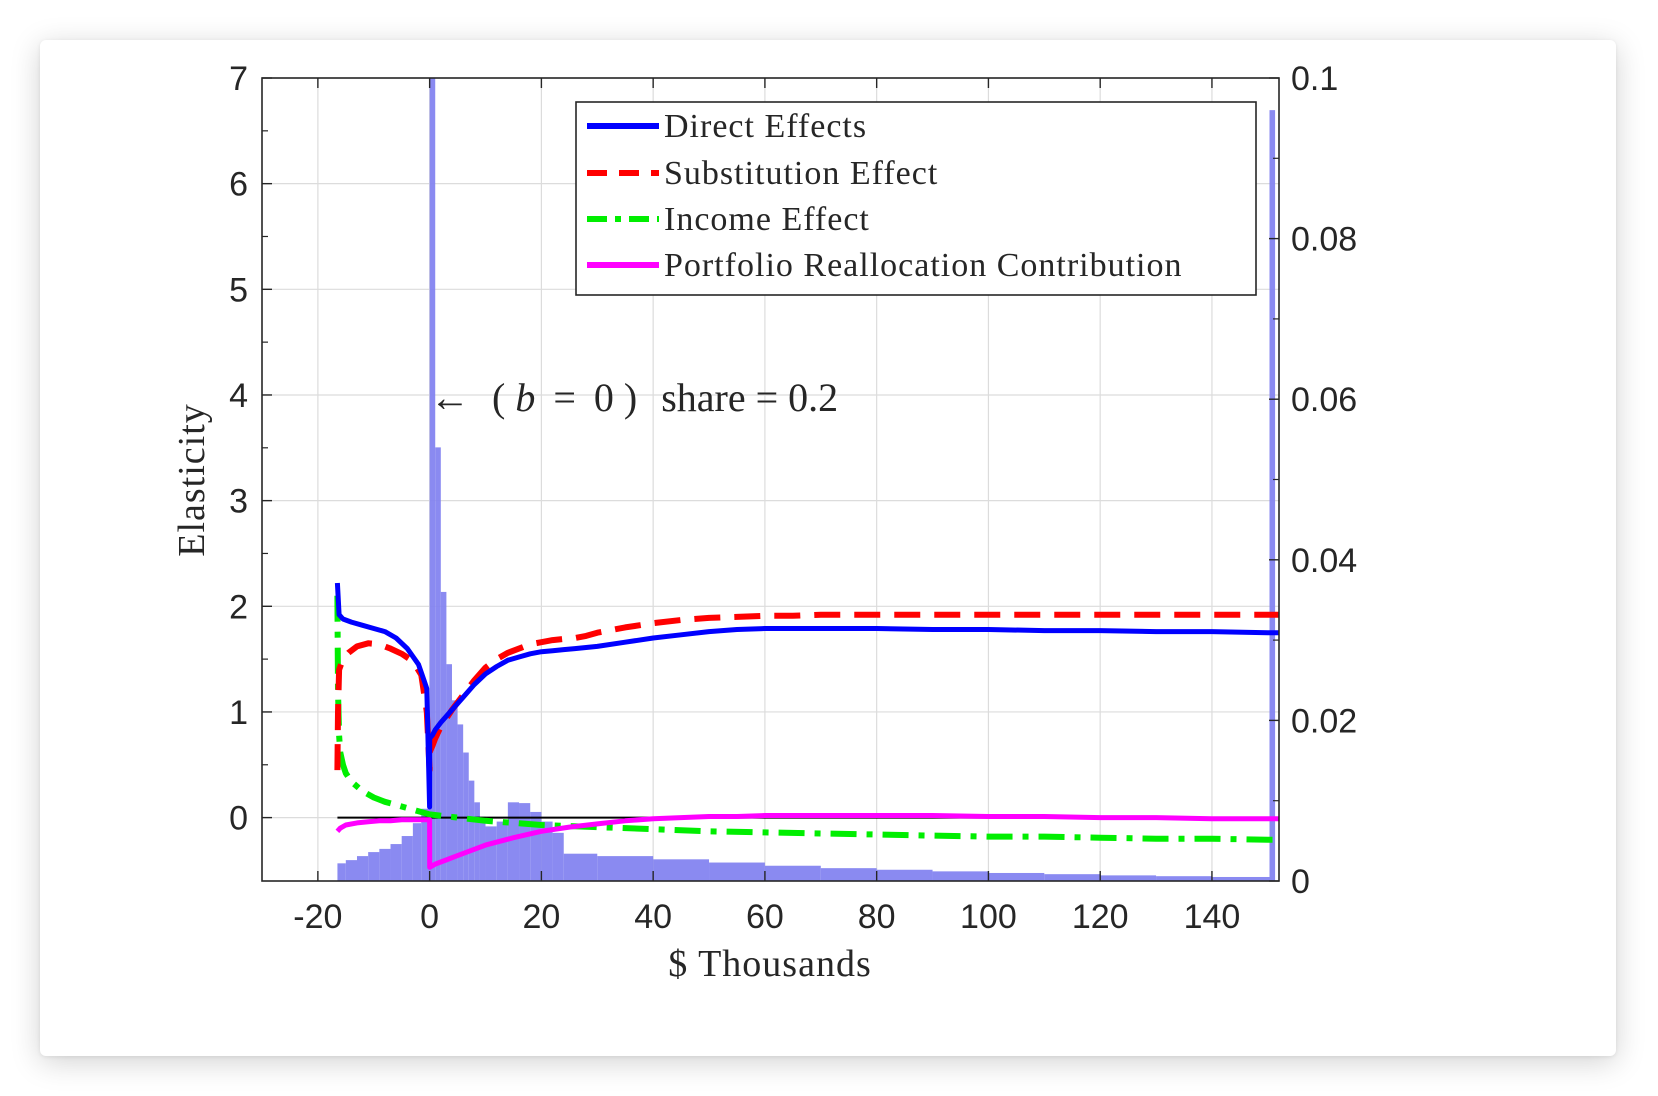 The height and width of the screenshot is (1096, 1658). Describe the element at coordinates (525, 397) in the screenshot. I see `annotation-variable: b` at that location.